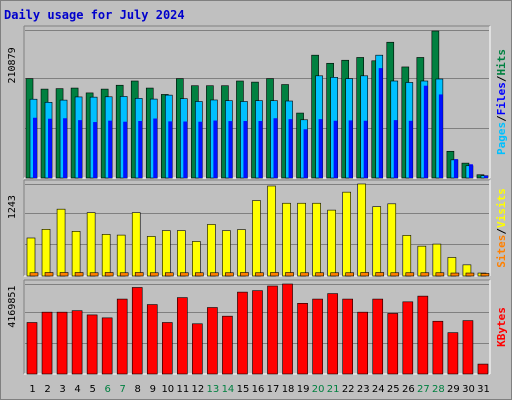 This screenshot has height=400, width=512. I want to click on legend-hits: Hits, so click(501, 62).